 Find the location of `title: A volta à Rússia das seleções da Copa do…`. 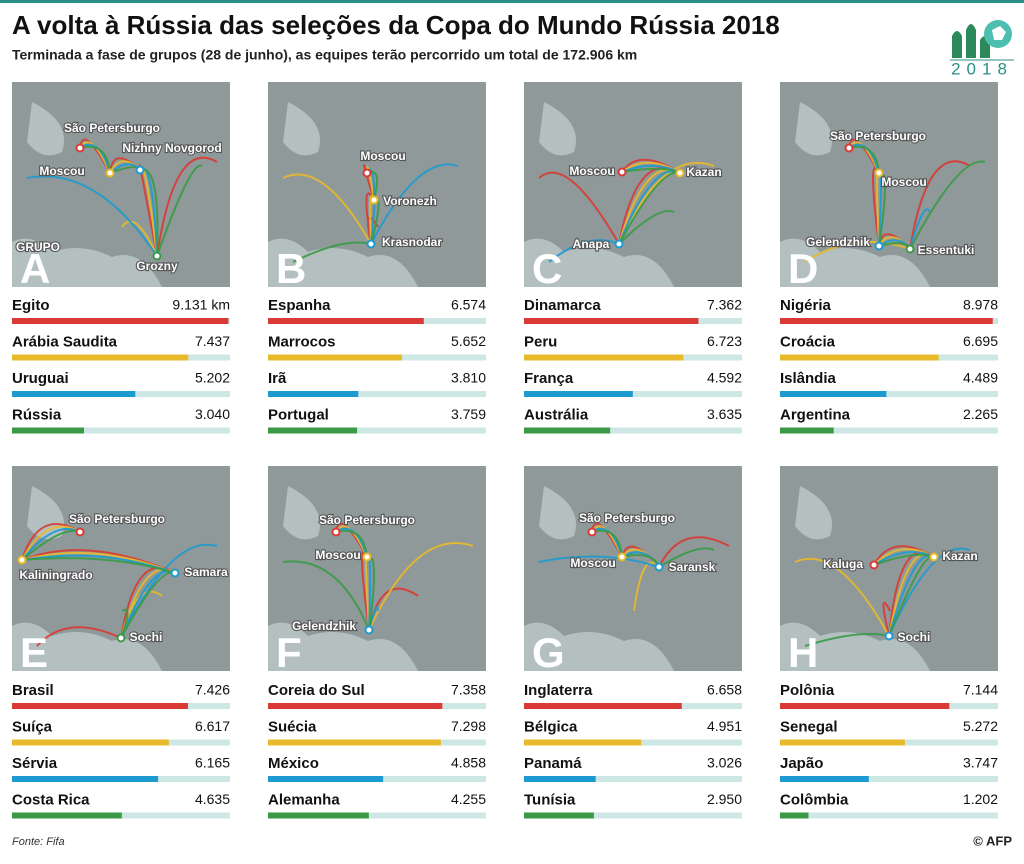

title: A volta à Rússia das seleções da Copa do… is located at coordinates (396, 25).